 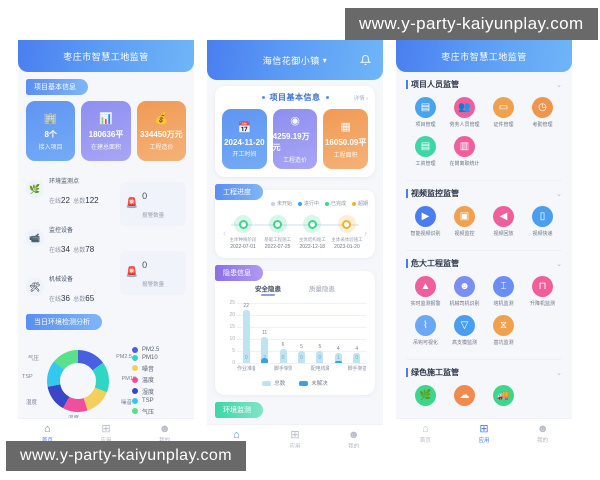 What do you see at coordinates (464, 330) in the screenshot?
I see `app-item: ▽ 高支模监测` at bounding box center [464, 330].